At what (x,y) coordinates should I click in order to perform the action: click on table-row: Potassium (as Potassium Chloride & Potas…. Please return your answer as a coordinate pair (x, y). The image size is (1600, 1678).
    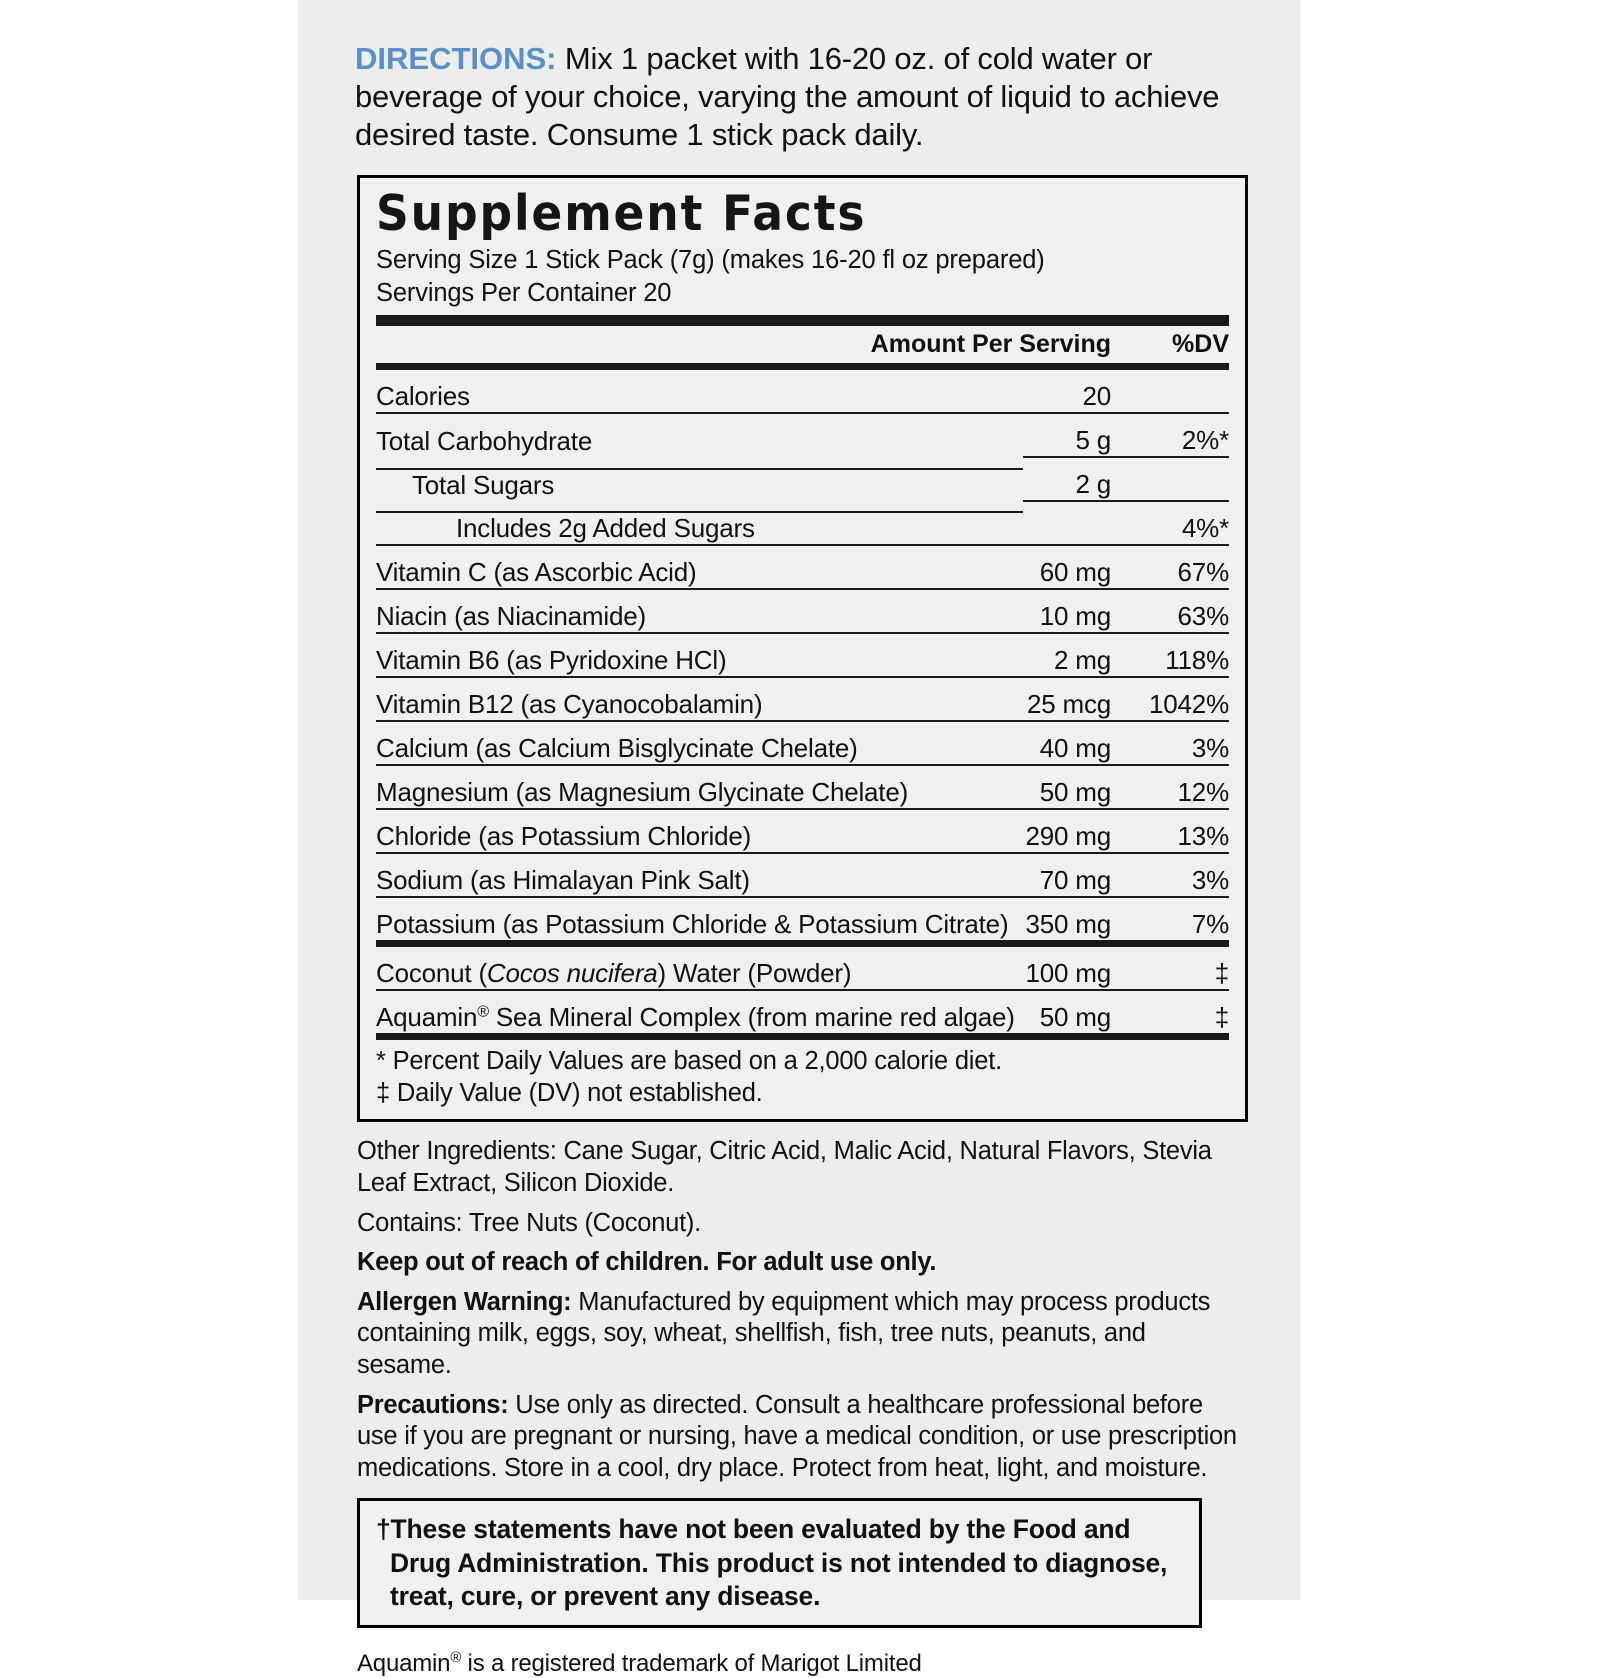
    Looking at the image, I should click on (802, 917).